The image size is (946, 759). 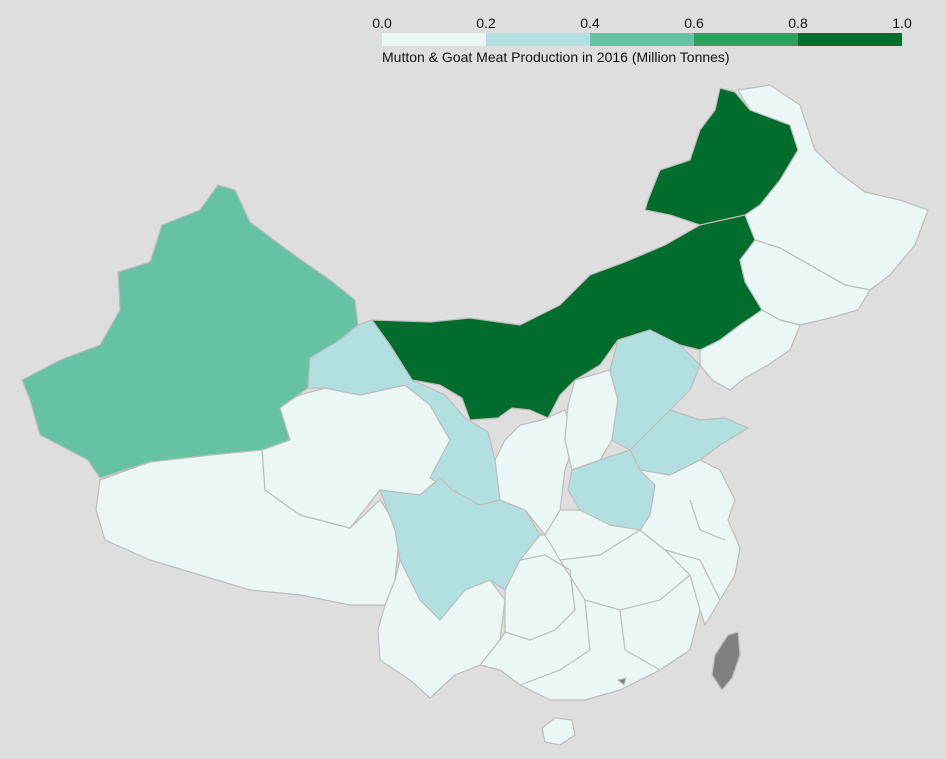 I want to click on legend-tick-label: 0.8, so click(x=798, y=23).